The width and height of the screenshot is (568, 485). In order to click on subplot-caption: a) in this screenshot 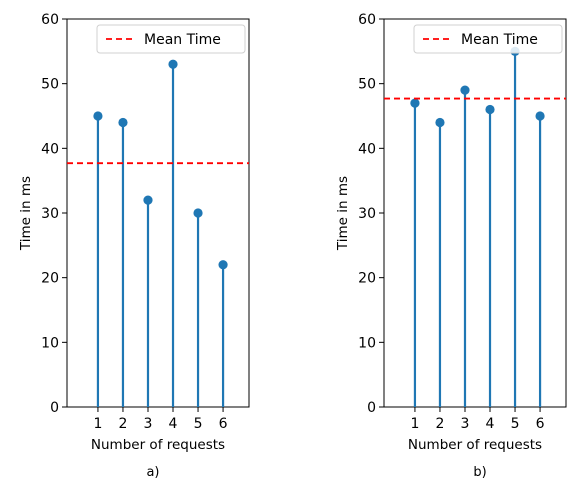, I will do `click(152, 472)`.